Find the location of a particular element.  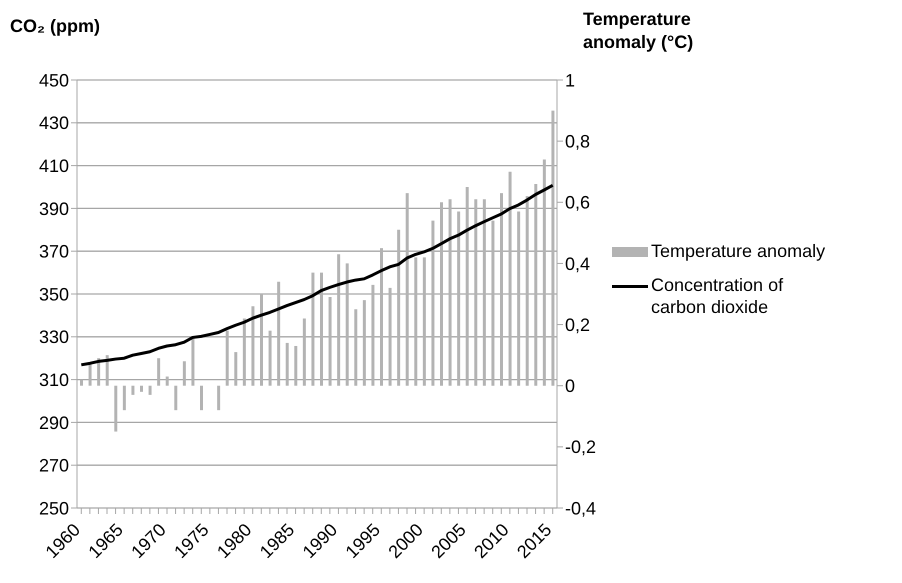

y-tick-label: 430 is located at coordinates (53, 123).